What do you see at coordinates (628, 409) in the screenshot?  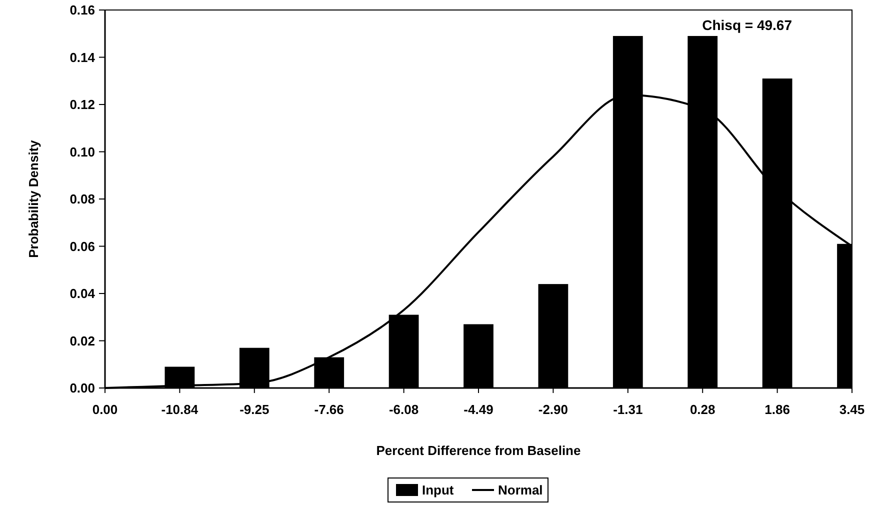 I see `x-tick-label: -1.31` at bounding box center [628, 409].